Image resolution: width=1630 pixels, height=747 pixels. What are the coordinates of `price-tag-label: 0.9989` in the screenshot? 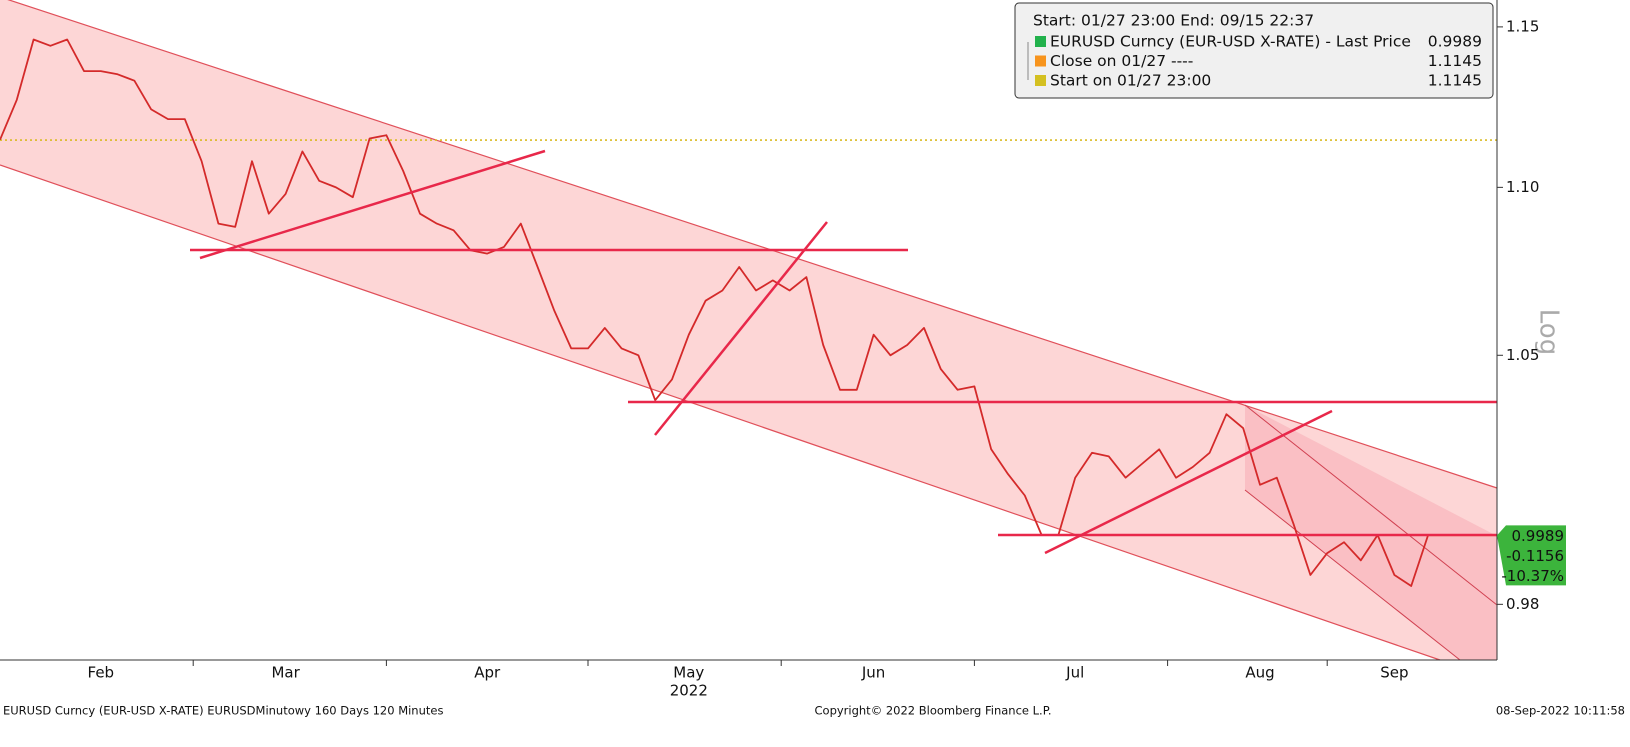 It's located at (1538, 536).